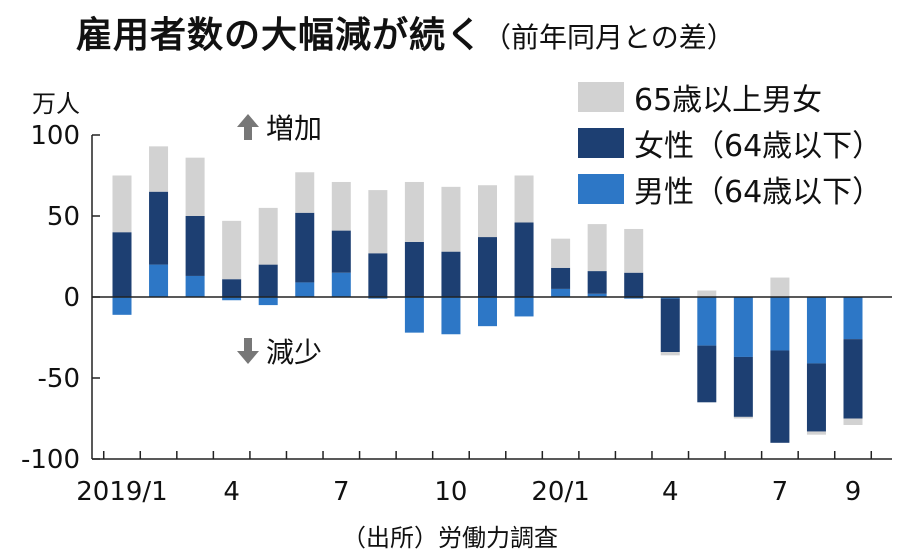  What do you see at coordinates (597, 248) in the screenshot?
I see `bar-elderly-2020/2` at bounding box center [597, 248].